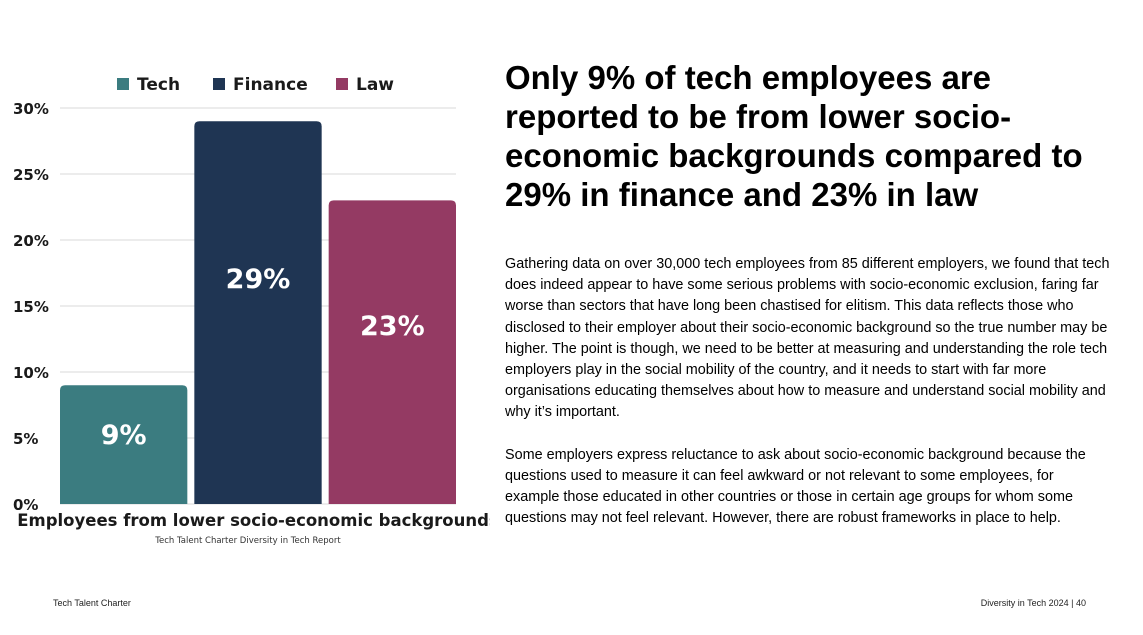 The width and height of the screenshot is (1143, 635). Describe the element at coordinates (31, 175) in the screenshot. I see `y-tick-label: 25%` at that location.